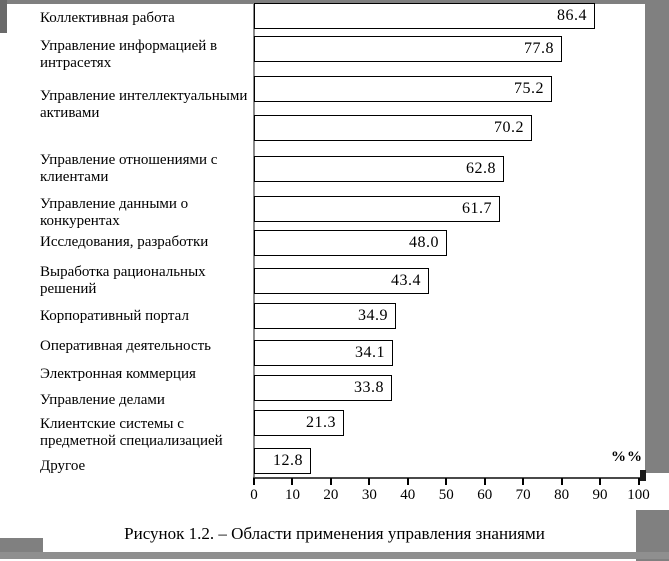  I want to click on bar: 77.8, so click(408, 49).